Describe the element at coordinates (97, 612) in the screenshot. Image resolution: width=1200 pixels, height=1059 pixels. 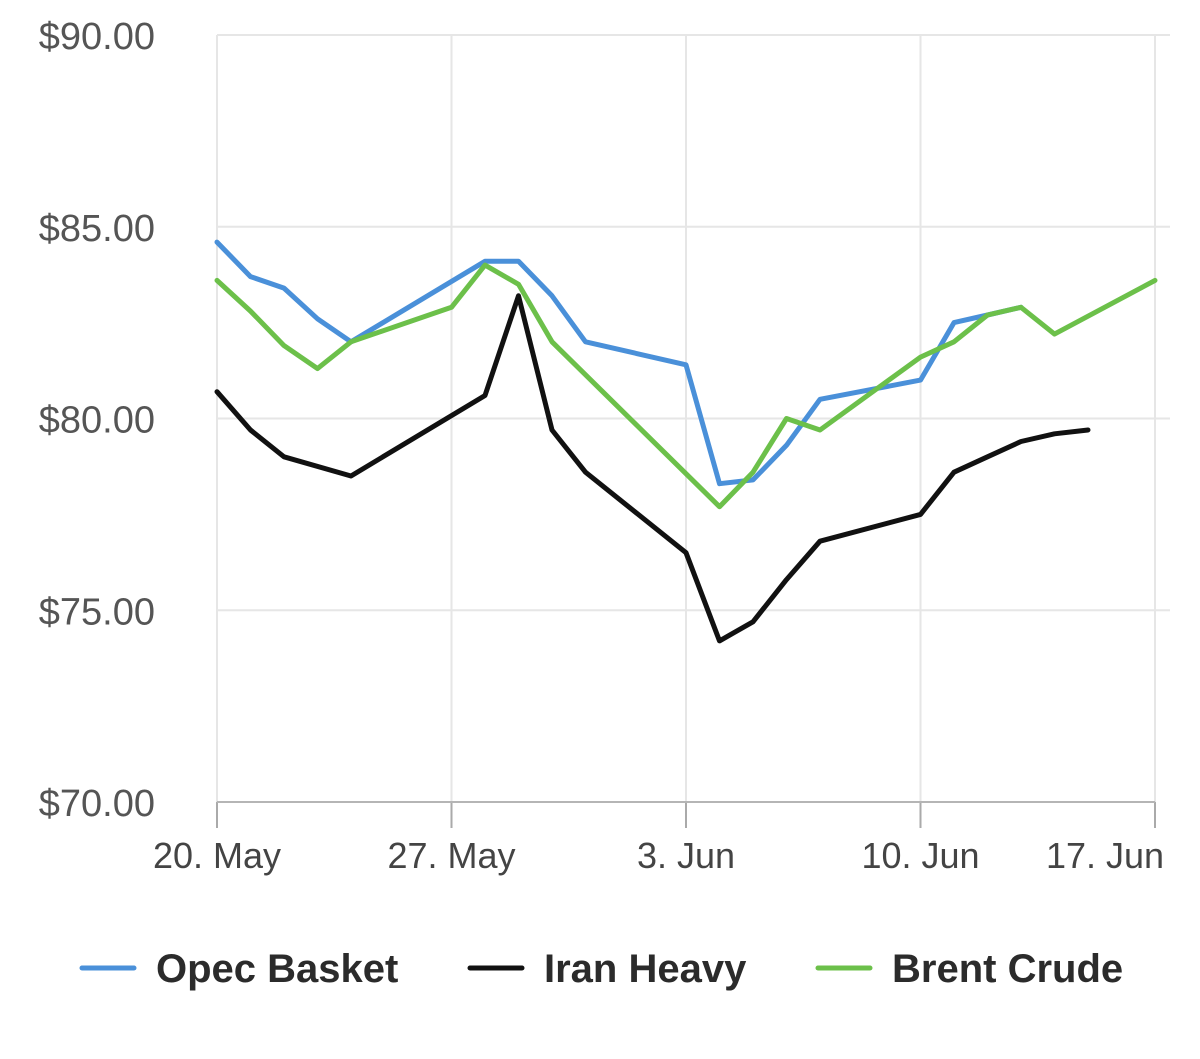
I see `y-tick-label: $75.00` at that location.